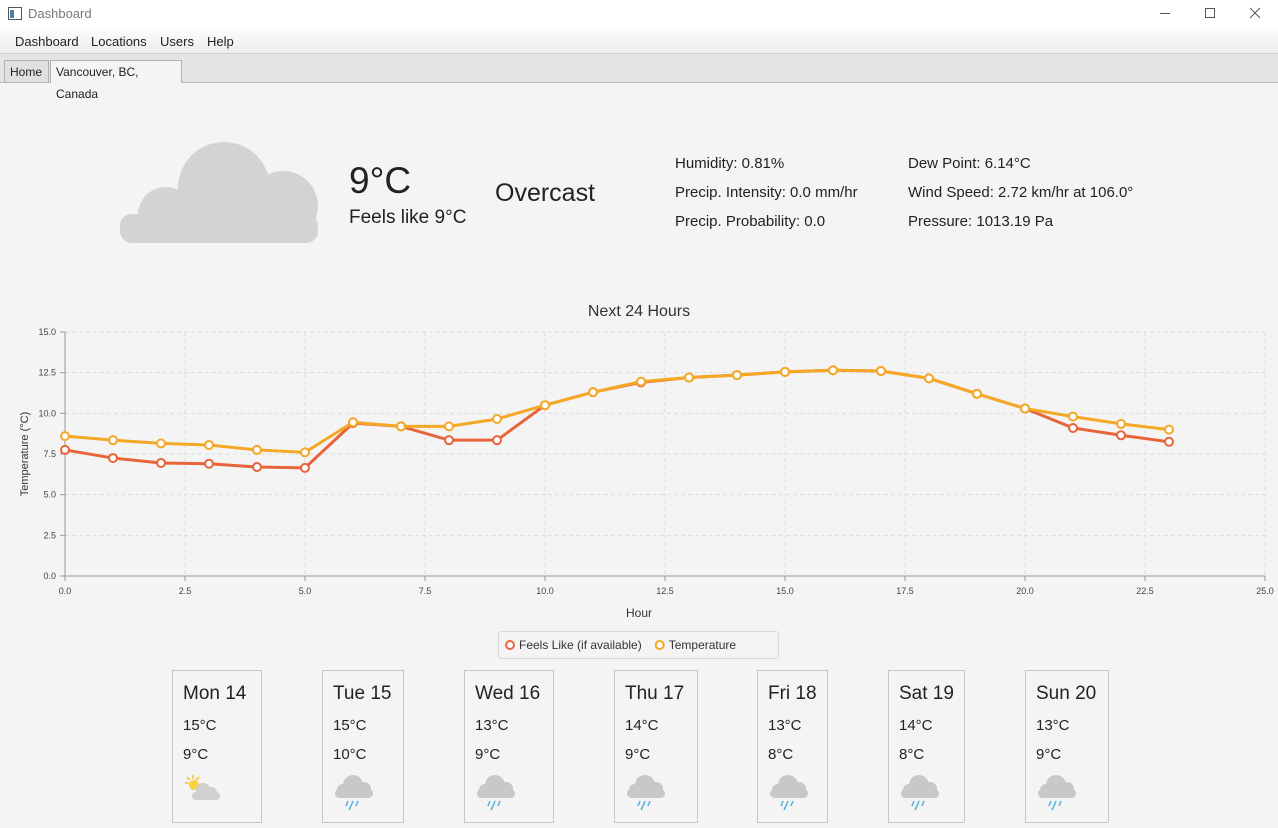 The image size is (1278, 828). What do you see at coordinates (47, 373) in the screenshot?
I see `y-tick-label: 12.5` at bounding box center [47, 373].